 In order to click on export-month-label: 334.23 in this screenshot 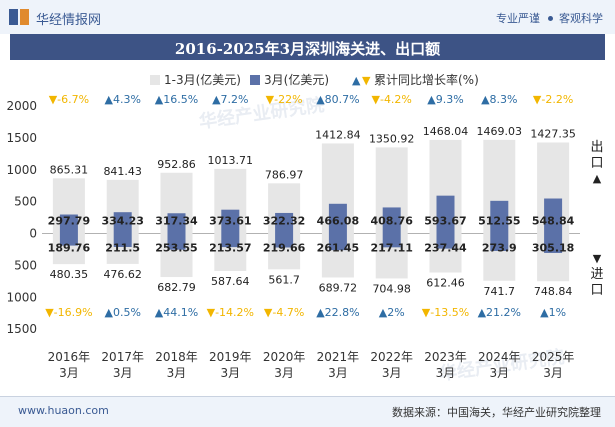, I will do `click(122, 221)`.